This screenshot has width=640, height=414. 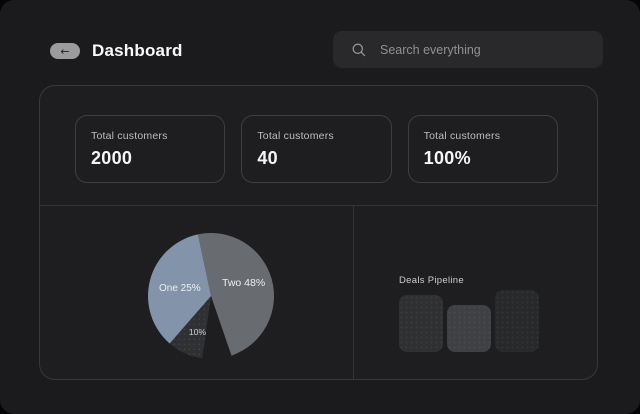 What do you see at coordinates (211, 296) in the screenshot?
I see `pie-chart` at bounding box center [211, 296].